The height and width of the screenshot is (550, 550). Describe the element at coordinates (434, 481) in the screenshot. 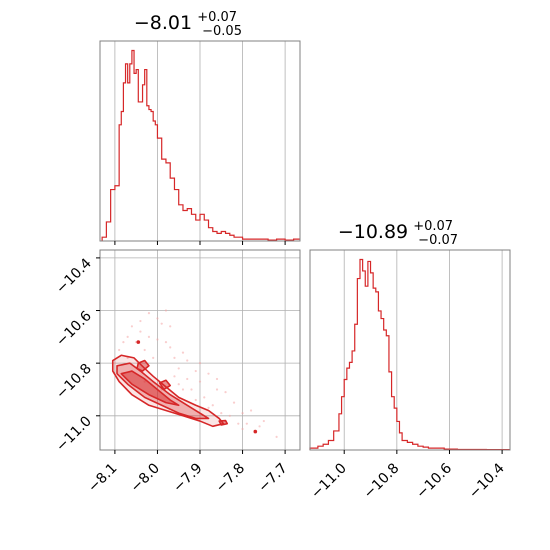

I see `x-tick-label: −10.6` at that location.